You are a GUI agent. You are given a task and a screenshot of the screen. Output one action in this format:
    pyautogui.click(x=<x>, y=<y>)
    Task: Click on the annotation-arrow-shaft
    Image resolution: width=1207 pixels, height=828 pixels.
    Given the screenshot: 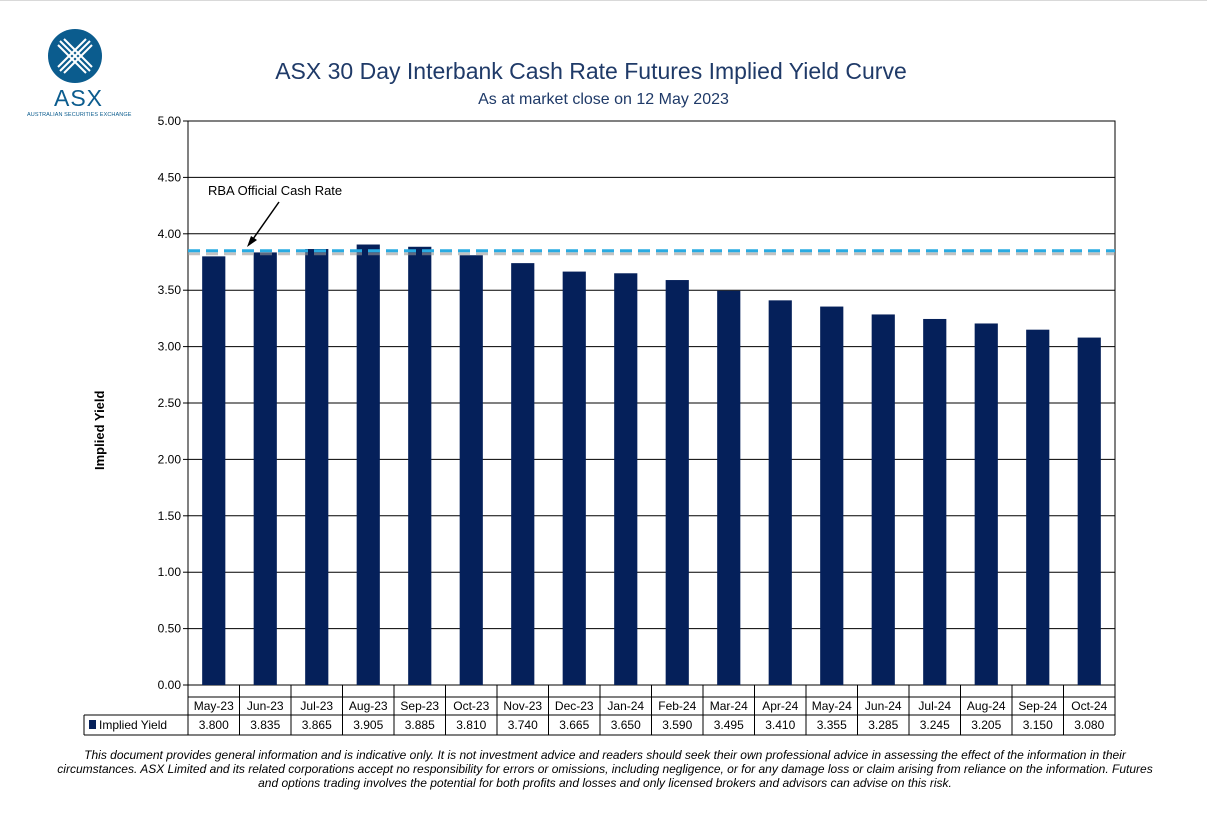 What is the action you would take?
    pyautogui.click(x=266, y=220)
    